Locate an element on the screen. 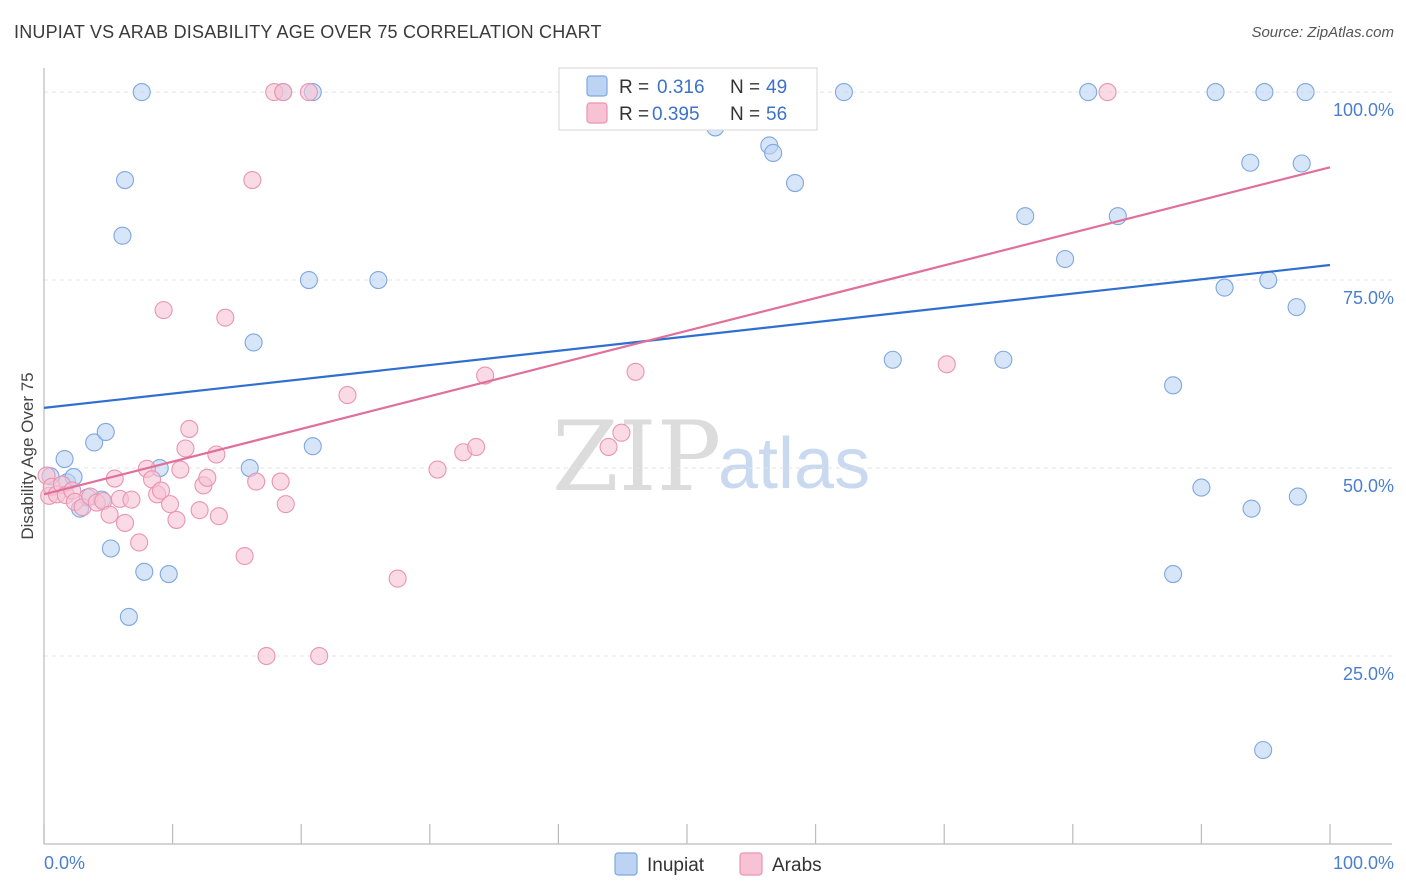 The width and height of the screenshot is (1406, 892). y-tick-label: 25.0% is located at coordinates (1368, 674).